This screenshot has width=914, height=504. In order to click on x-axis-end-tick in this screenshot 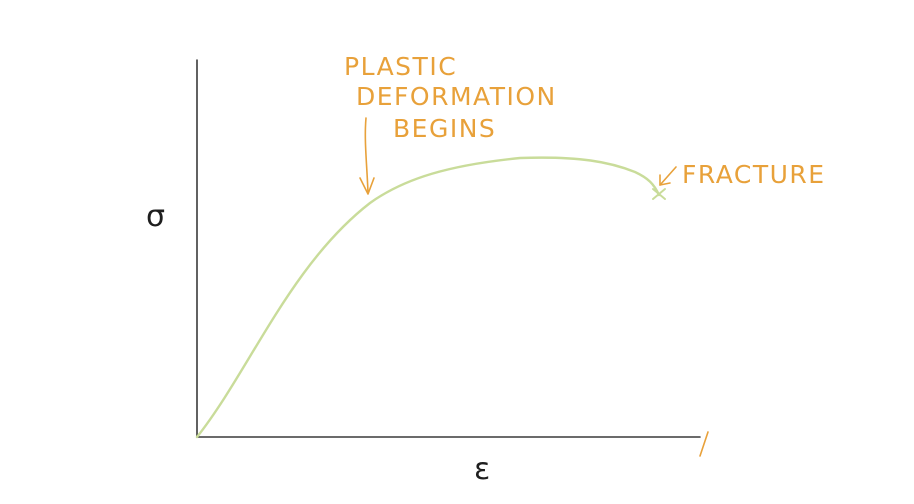, I will do `click(704, 444)`.